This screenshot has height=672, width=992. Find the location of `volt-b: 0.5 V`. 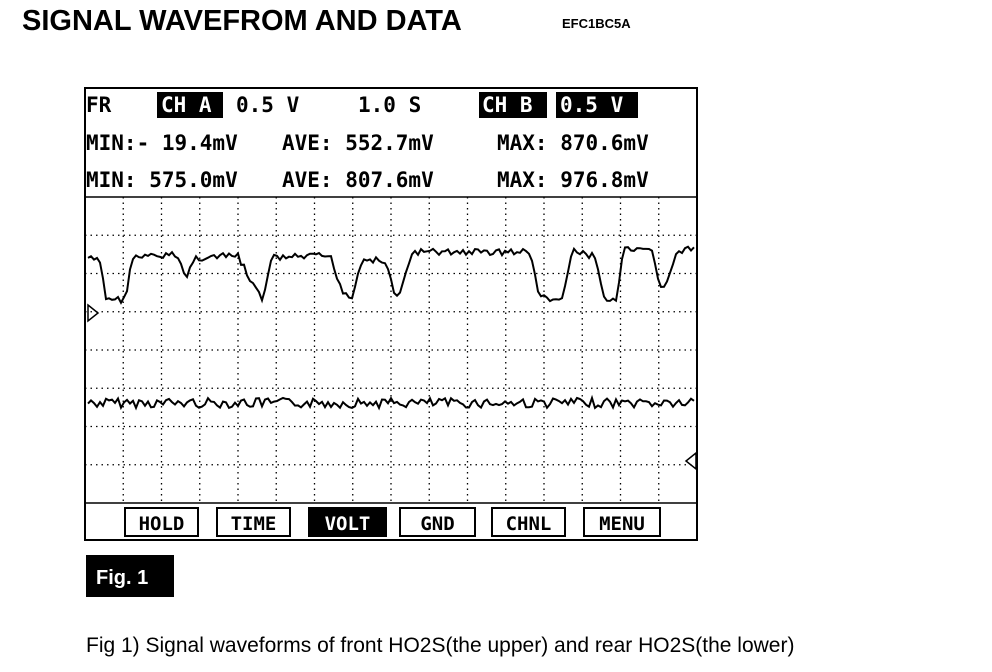

volt-b: 0.5 V is located at coordinates (592, 105).